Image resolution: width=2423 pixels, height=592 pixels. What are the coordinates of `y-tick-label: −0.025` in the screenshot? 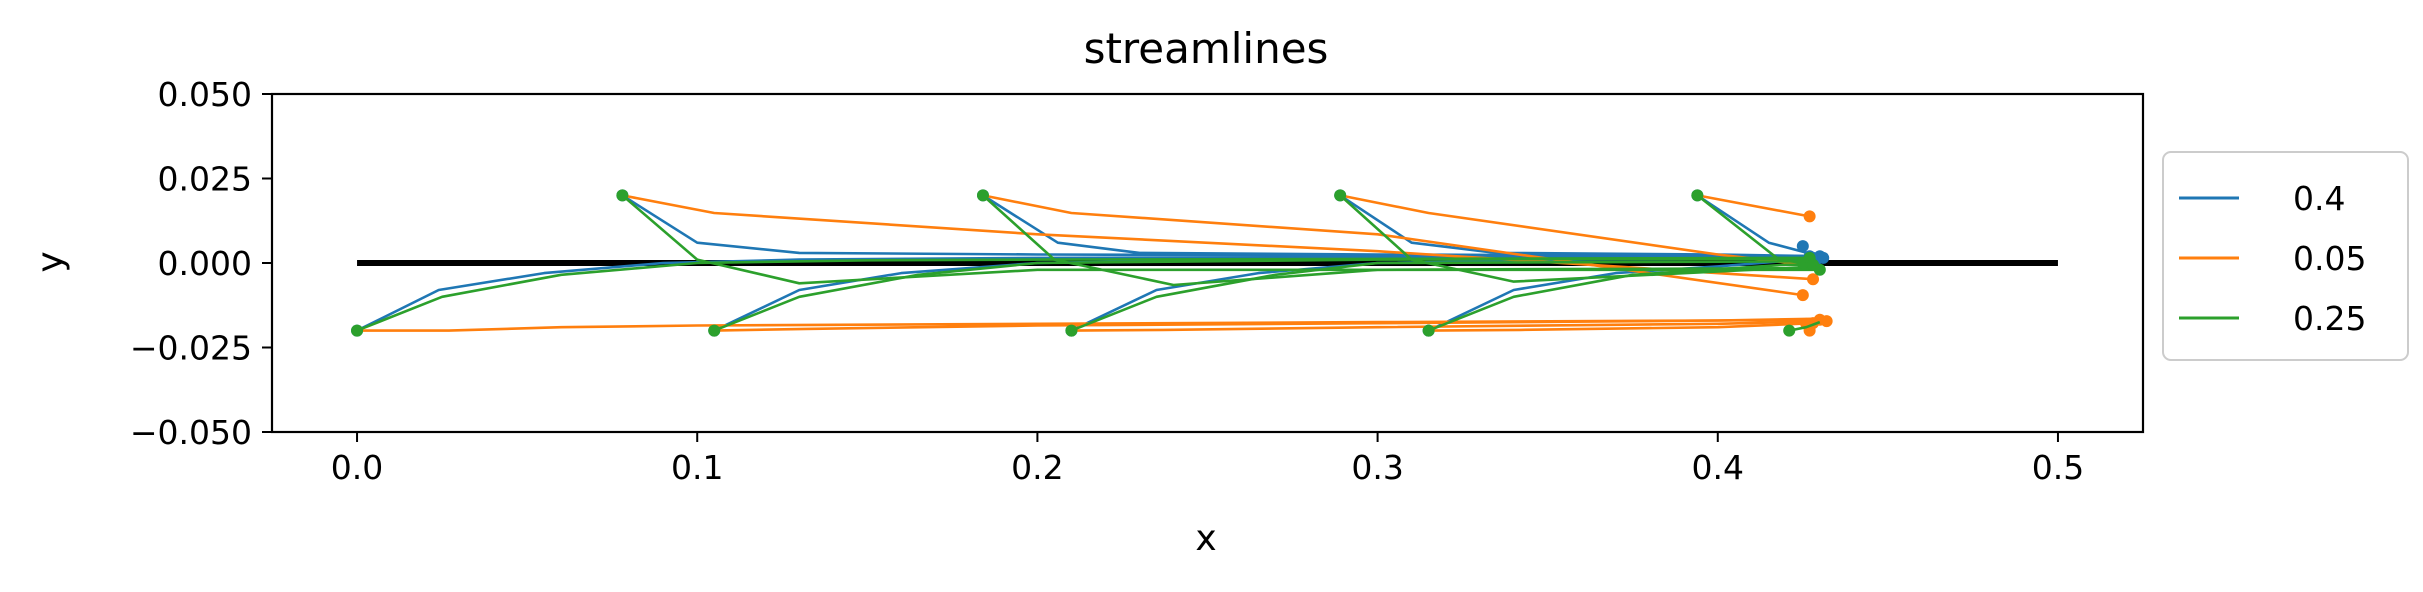 It's located at (191, 348).